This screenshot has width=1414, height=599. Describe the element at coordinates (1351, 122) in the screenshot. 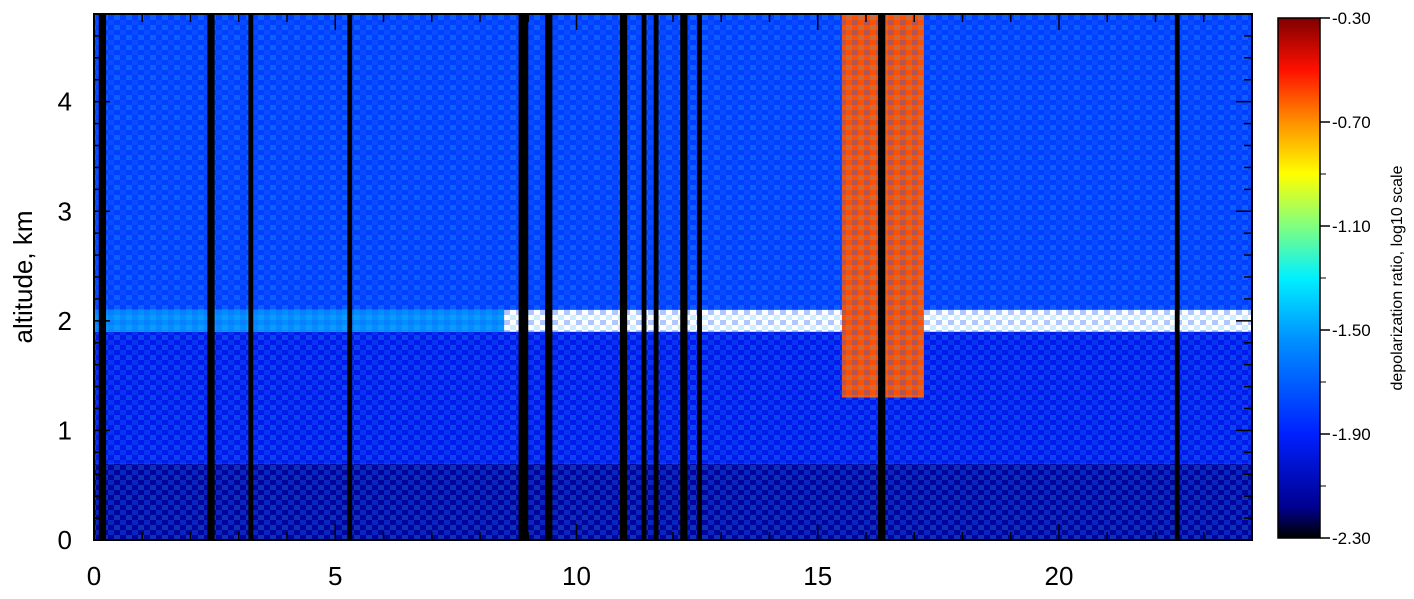

I see `colorbar-tick-label: -0.70` at that location.